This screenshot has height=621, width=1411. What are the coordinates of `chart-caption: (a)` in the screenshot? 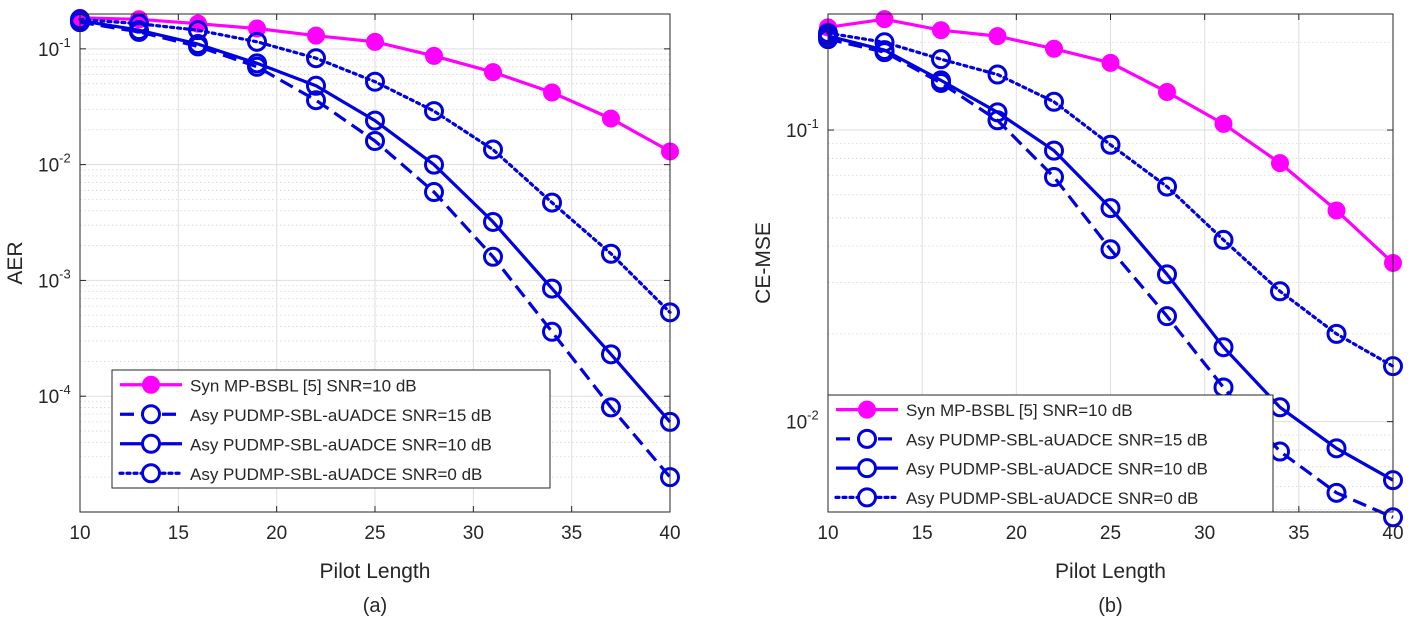 It's located at (375, 606).